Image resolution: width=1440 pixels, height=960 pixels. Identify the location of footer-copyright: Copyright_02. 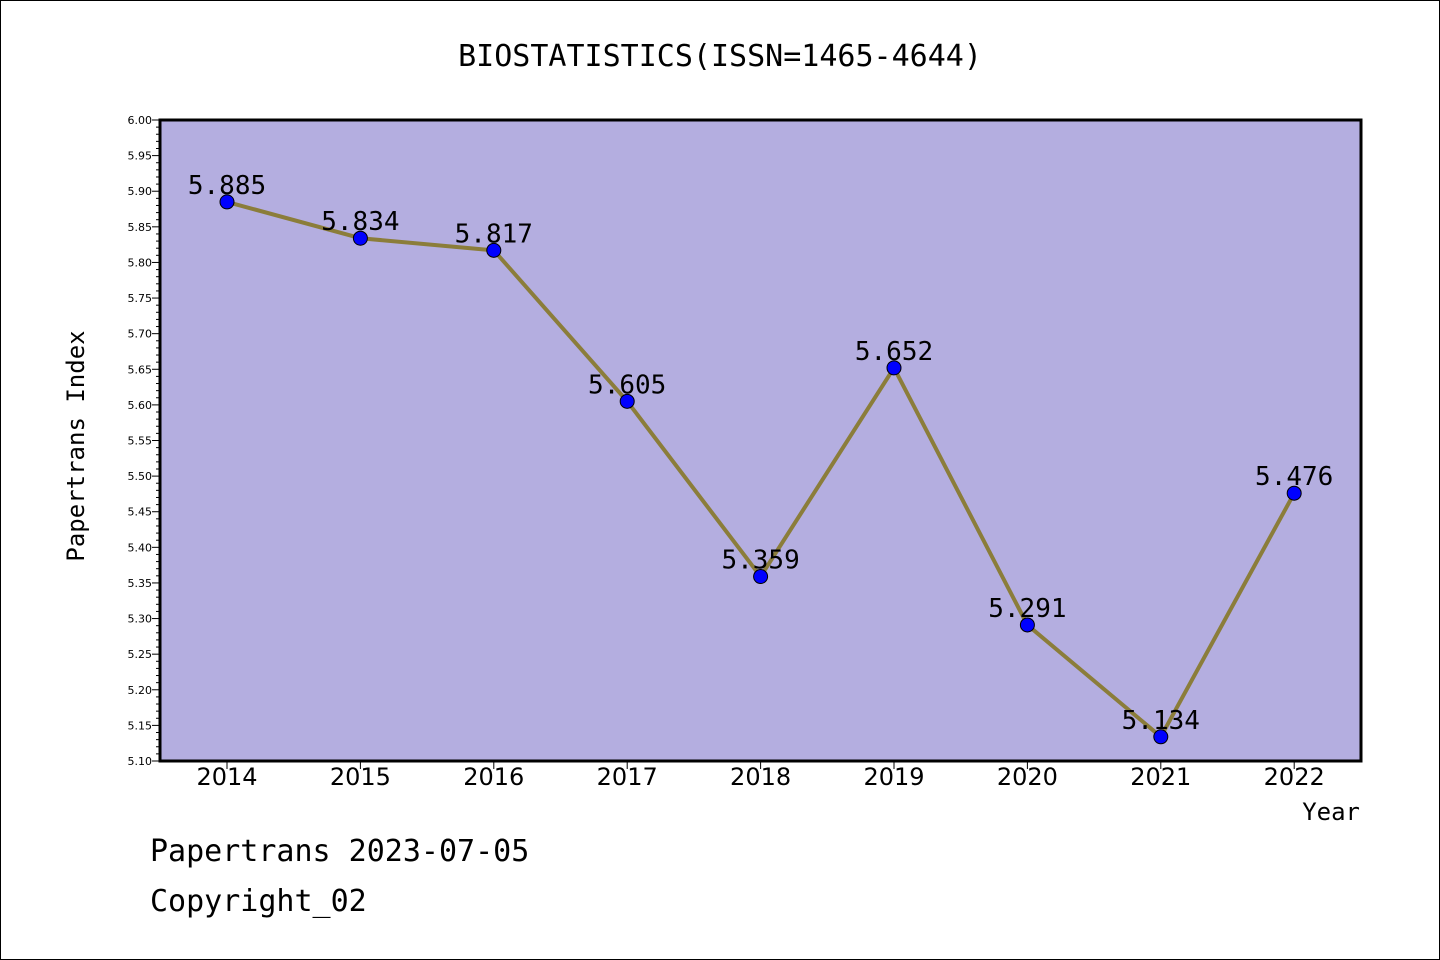
(258, 901).